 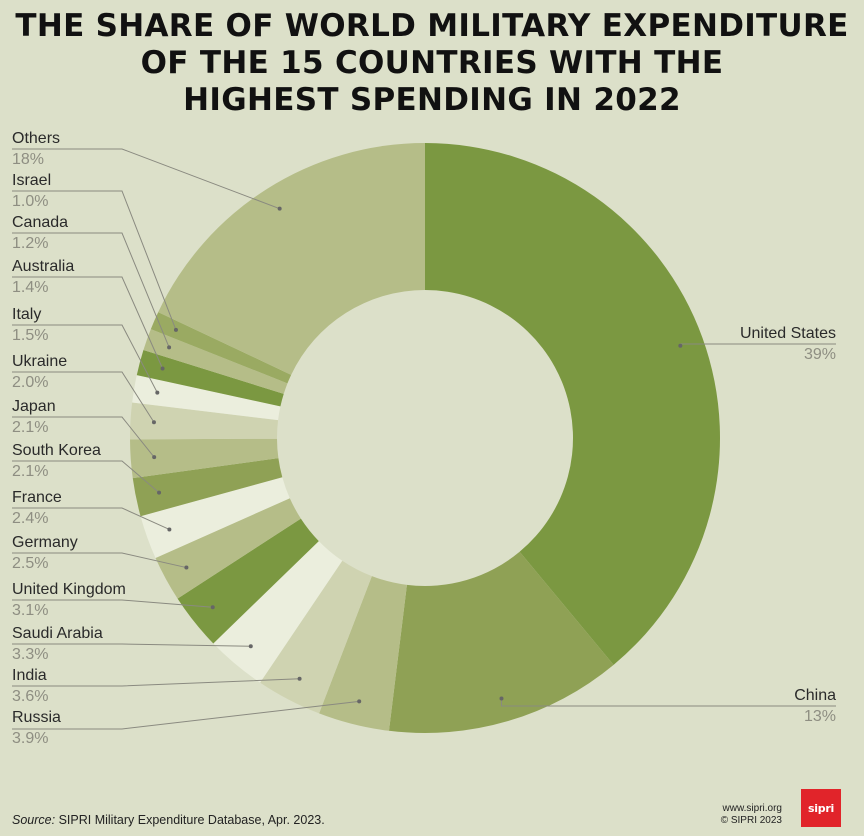 What do you see at coordinates (40, 222) in the screenshot?
I see `slice-label-canada: Canada` at bounding box center [40, 222].